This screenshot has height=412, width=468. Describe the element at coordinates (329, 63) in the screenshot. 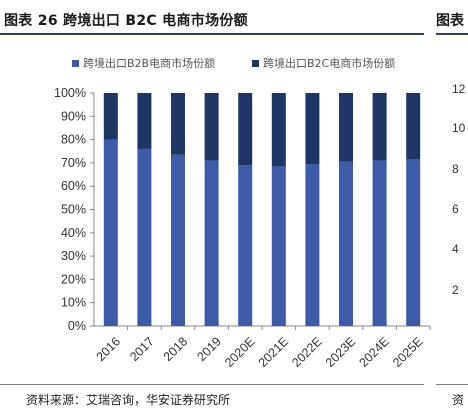

I see `legend-label: 跨境出口B2C电商市场份额` at that location.